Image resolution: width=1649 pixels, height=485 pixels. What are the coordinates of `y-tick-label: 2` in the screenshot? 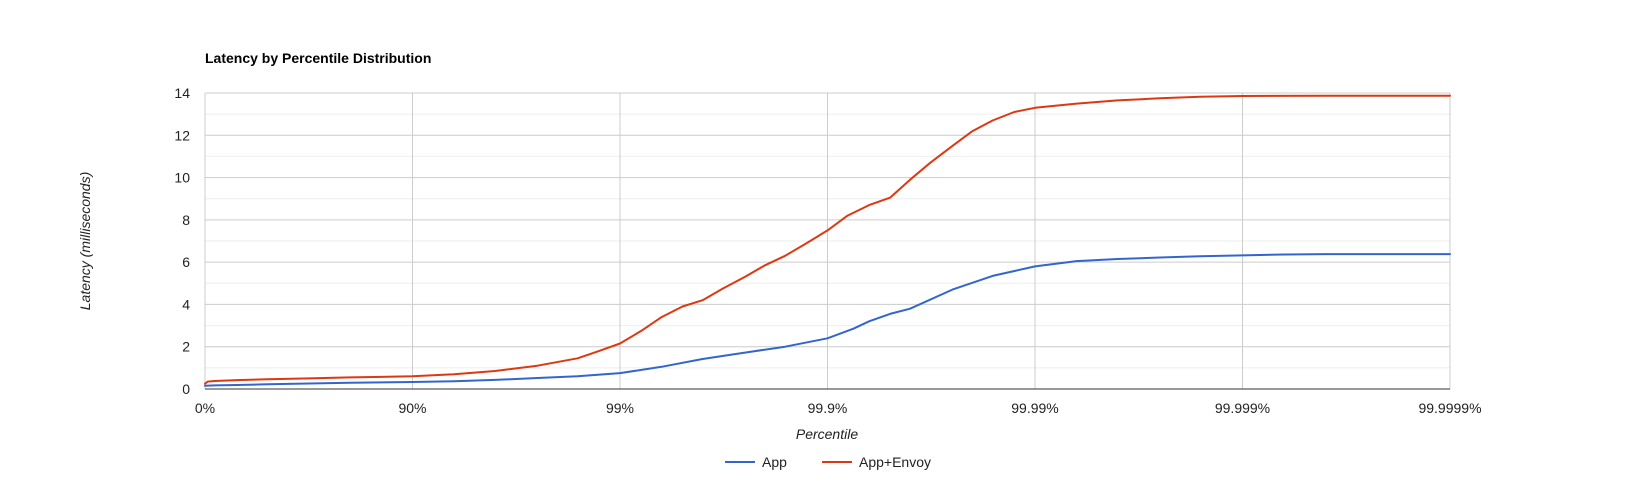 It's located at (186, 347).